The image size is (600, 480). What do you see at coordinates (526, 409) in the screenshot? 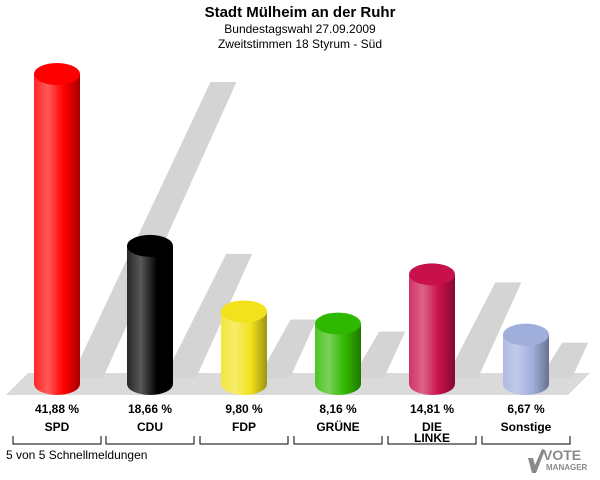
I see `value-label: 6,67 %` at bounding box center [526, 409].